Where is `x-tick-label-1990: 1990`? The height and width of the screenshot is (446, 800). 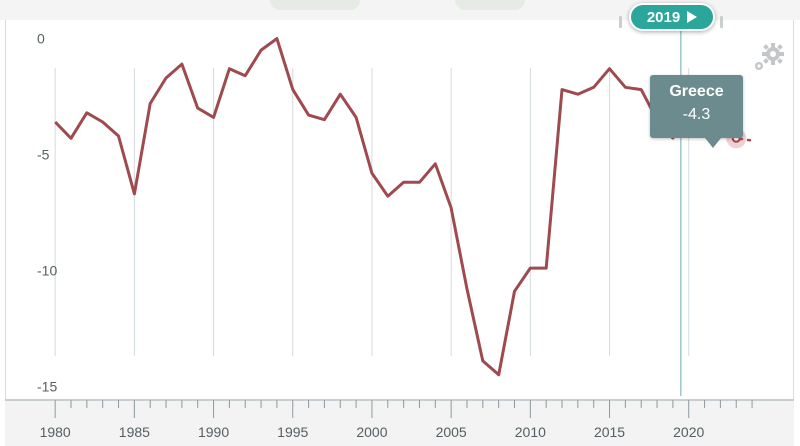
x-tick-label-1990: 1990 is located at coordinates (213, 432).